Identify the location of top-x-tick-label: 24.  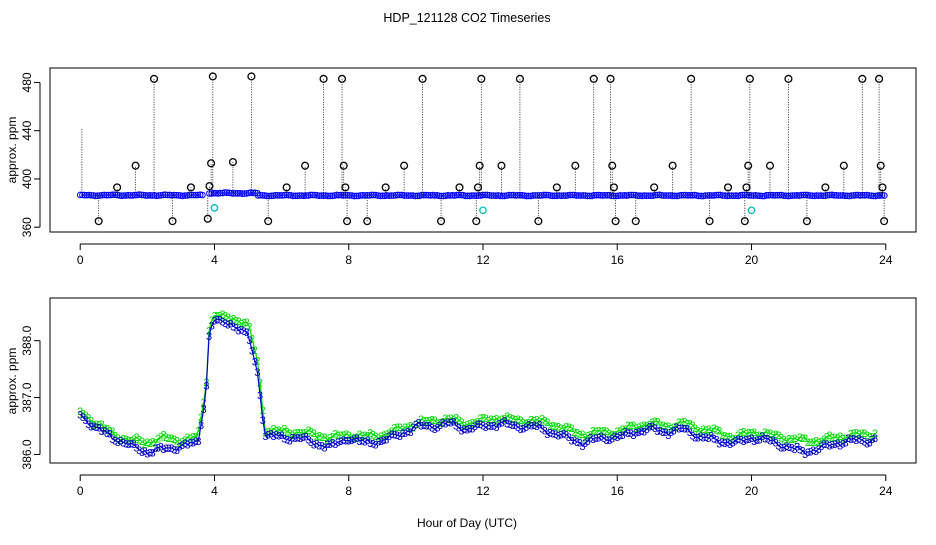
(886, 260).